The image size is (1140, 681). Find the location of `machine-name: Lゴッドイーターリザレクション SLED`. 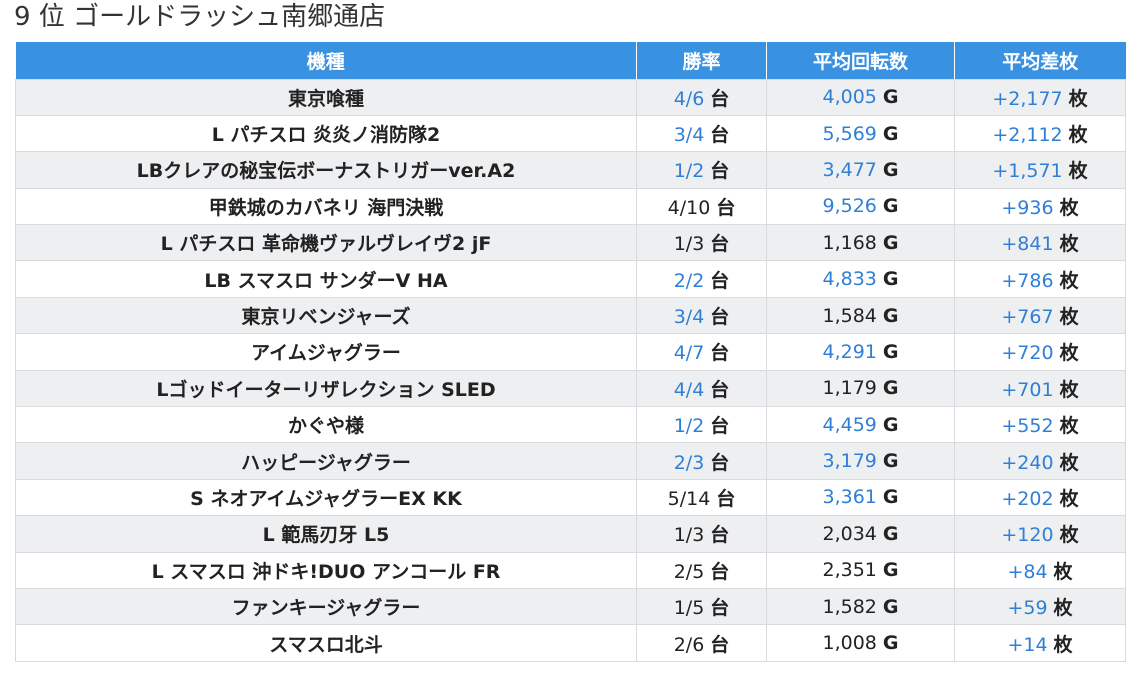

machine-name: Lゴッドイーターリザレクション SLED is located at coordinates (326, 389).